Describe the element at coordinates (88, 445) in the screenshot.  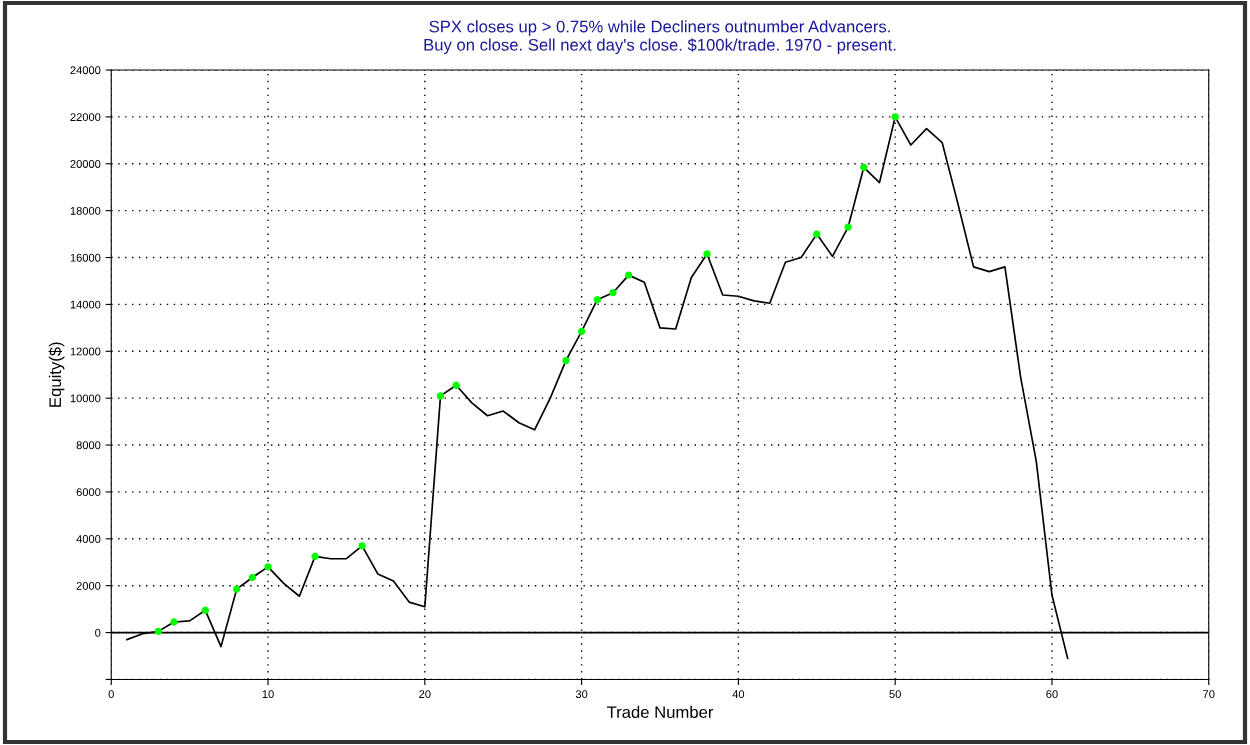
I see `y-tick-label: 8000` at that location.